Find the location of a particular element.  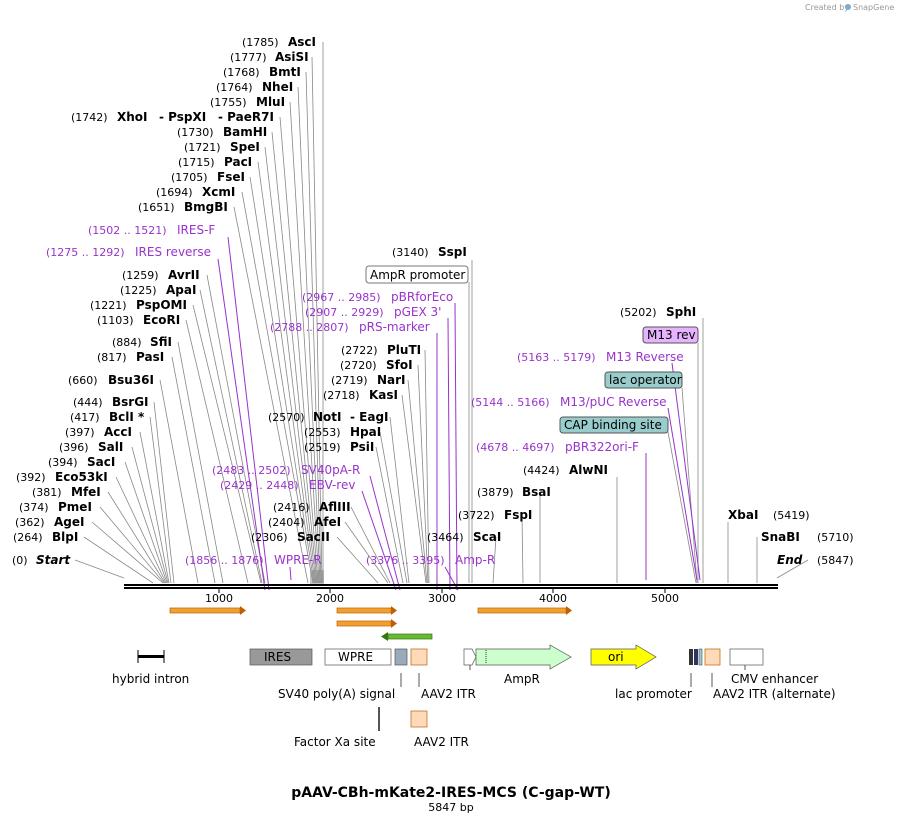

site-name: - PspXI is located at coordinates (182, 117).